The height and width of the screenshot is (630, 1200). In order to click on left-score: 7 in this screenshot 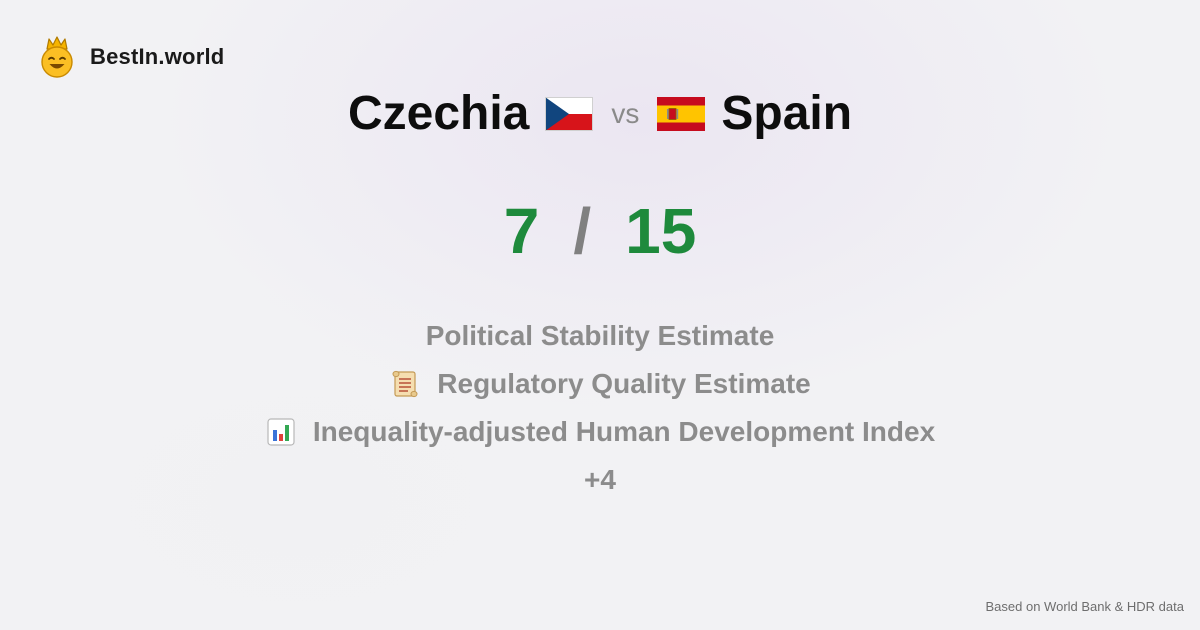, I will do `click(521, 231)`.